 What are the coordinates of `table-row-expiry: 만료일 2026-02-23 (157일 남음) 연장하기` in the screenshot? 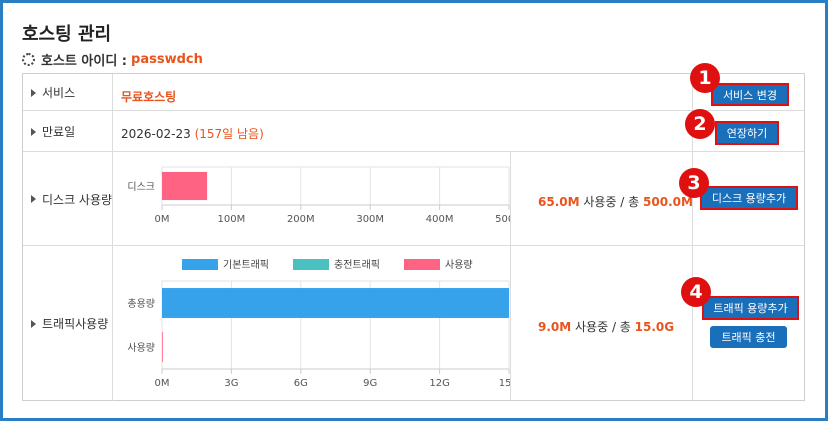 It's located at (413, 131).